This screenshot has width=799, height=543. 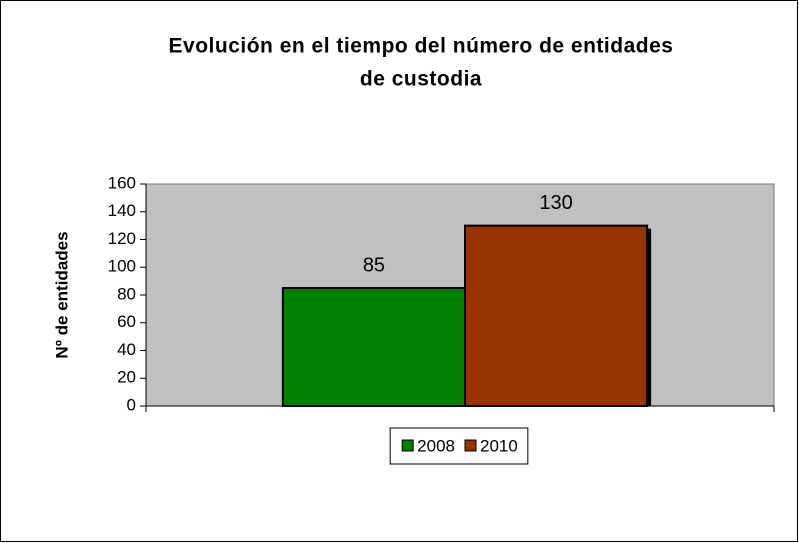 What do you see at coordinates (122, 266) in the screenshot?
I see `y-tick-label: 100` at bounding box center [122, 266].